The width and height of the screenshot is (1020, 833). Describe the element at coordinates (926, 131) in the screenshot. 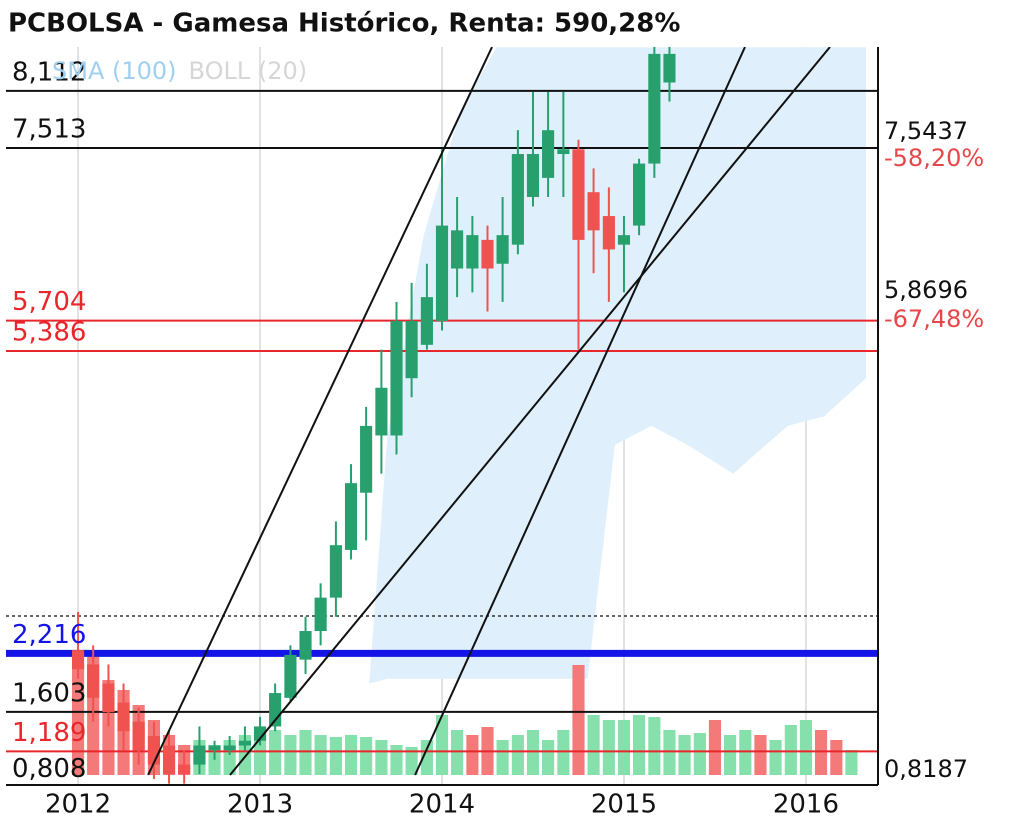

I see `price-annotation: 7,5437` at that location.